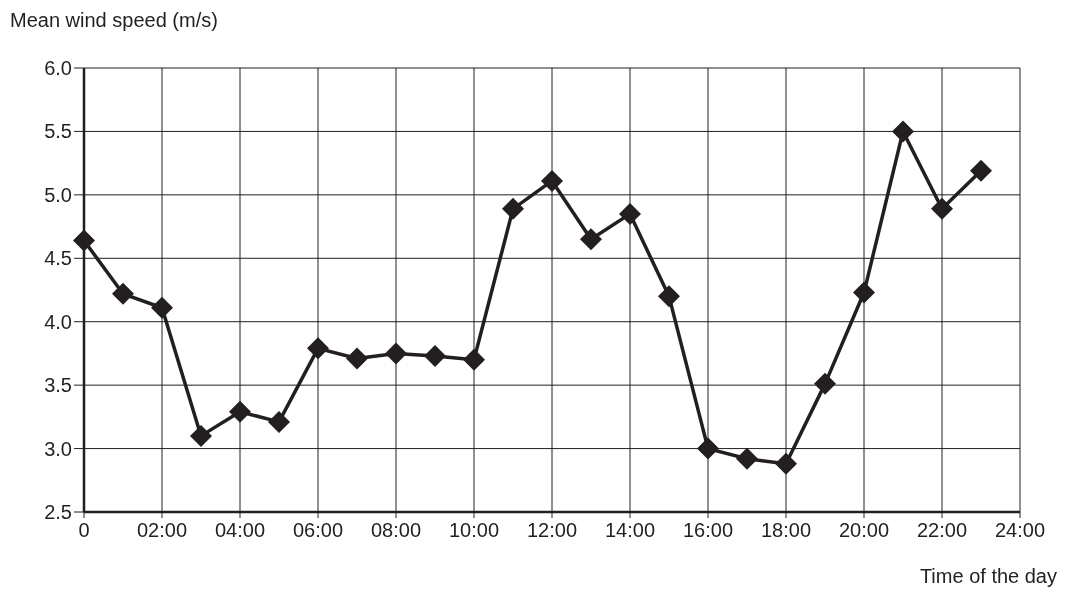 This screenshot has height=606, width=1073. I want to click on x-tick-label: 24:00, so click(1020, 530).